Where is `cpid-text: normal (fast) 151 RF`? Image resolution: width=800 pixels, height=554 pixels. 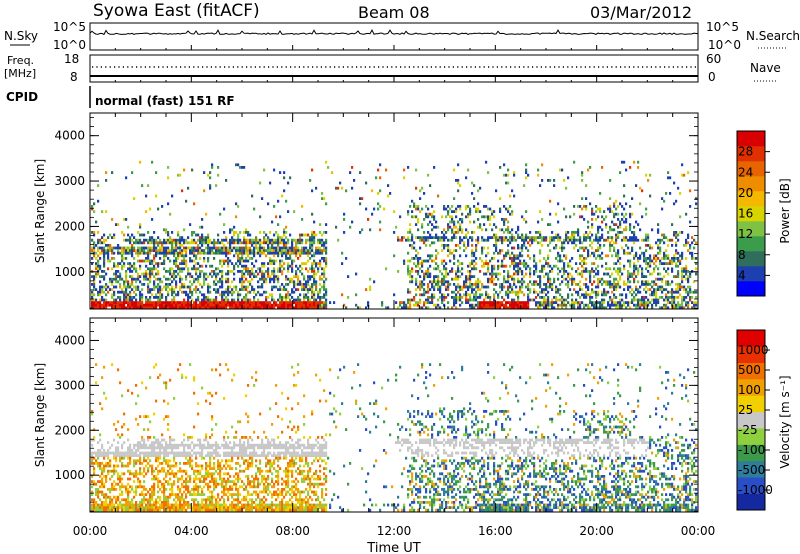
cpid-text: normal (fast) 151 RF is located at coordinates (165, 101).